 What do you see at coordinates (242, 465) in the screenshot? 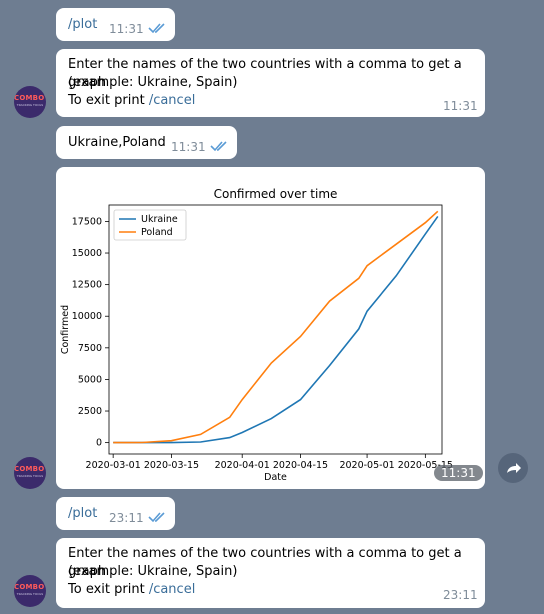
I see `x-tick-label: 2020-04-01` at bounding box center [242, 465].